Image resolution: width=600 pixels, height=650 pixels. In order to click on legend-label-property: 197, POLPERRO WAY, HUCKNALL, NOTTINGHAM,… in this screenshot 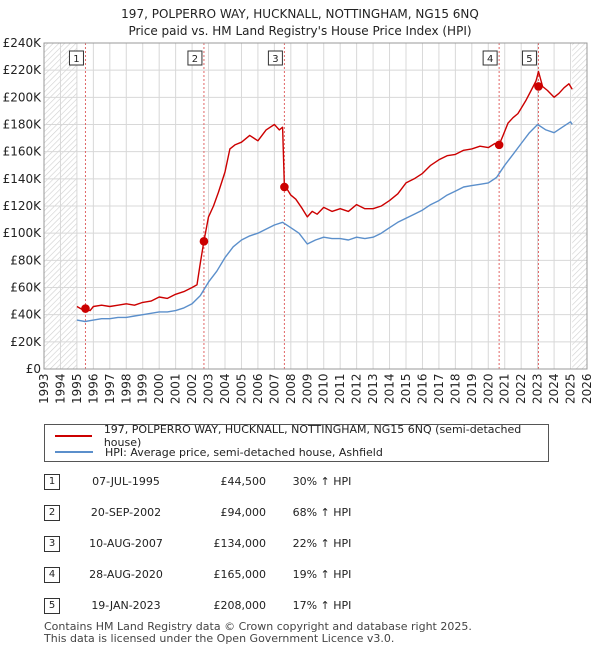, I will do `click(312, 436)`.